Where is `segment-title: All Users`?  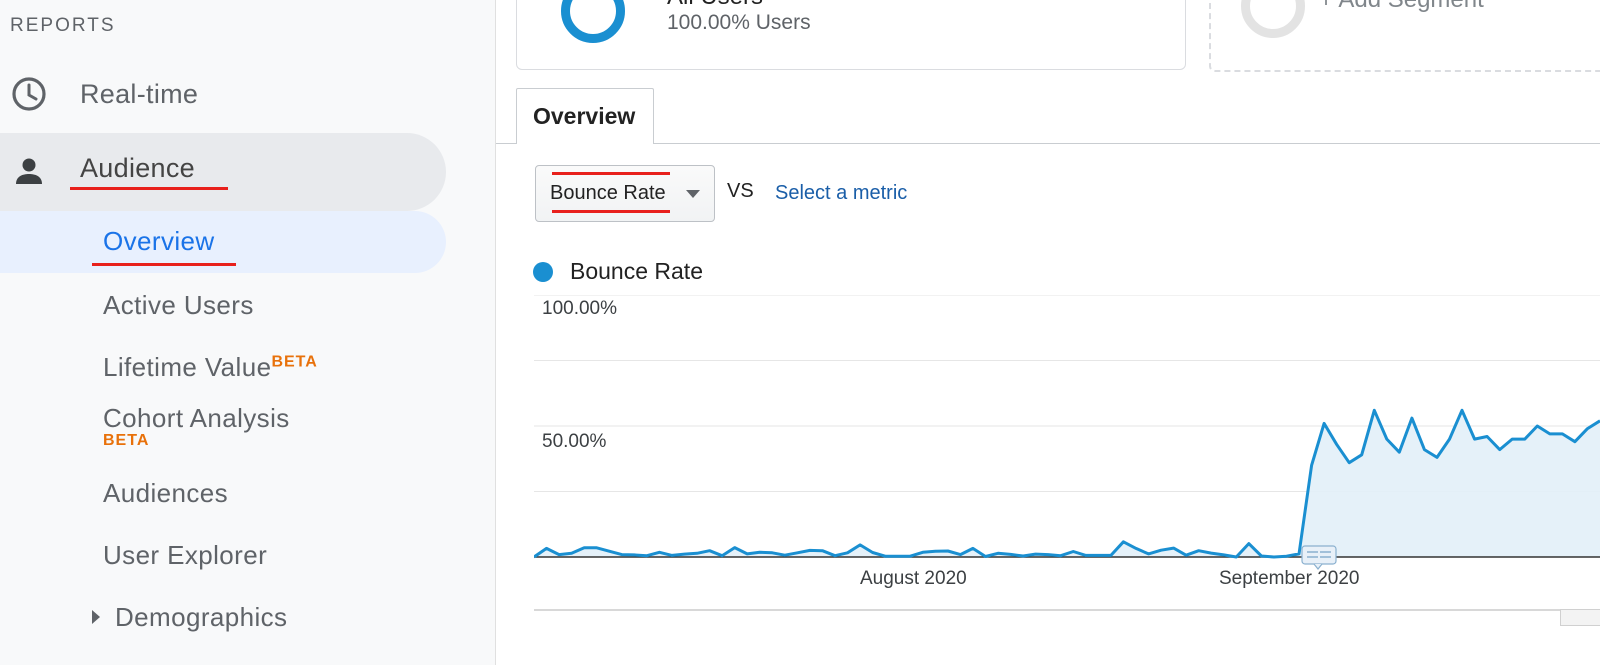 segment-title: All Users is located at coordinates (715, 5).